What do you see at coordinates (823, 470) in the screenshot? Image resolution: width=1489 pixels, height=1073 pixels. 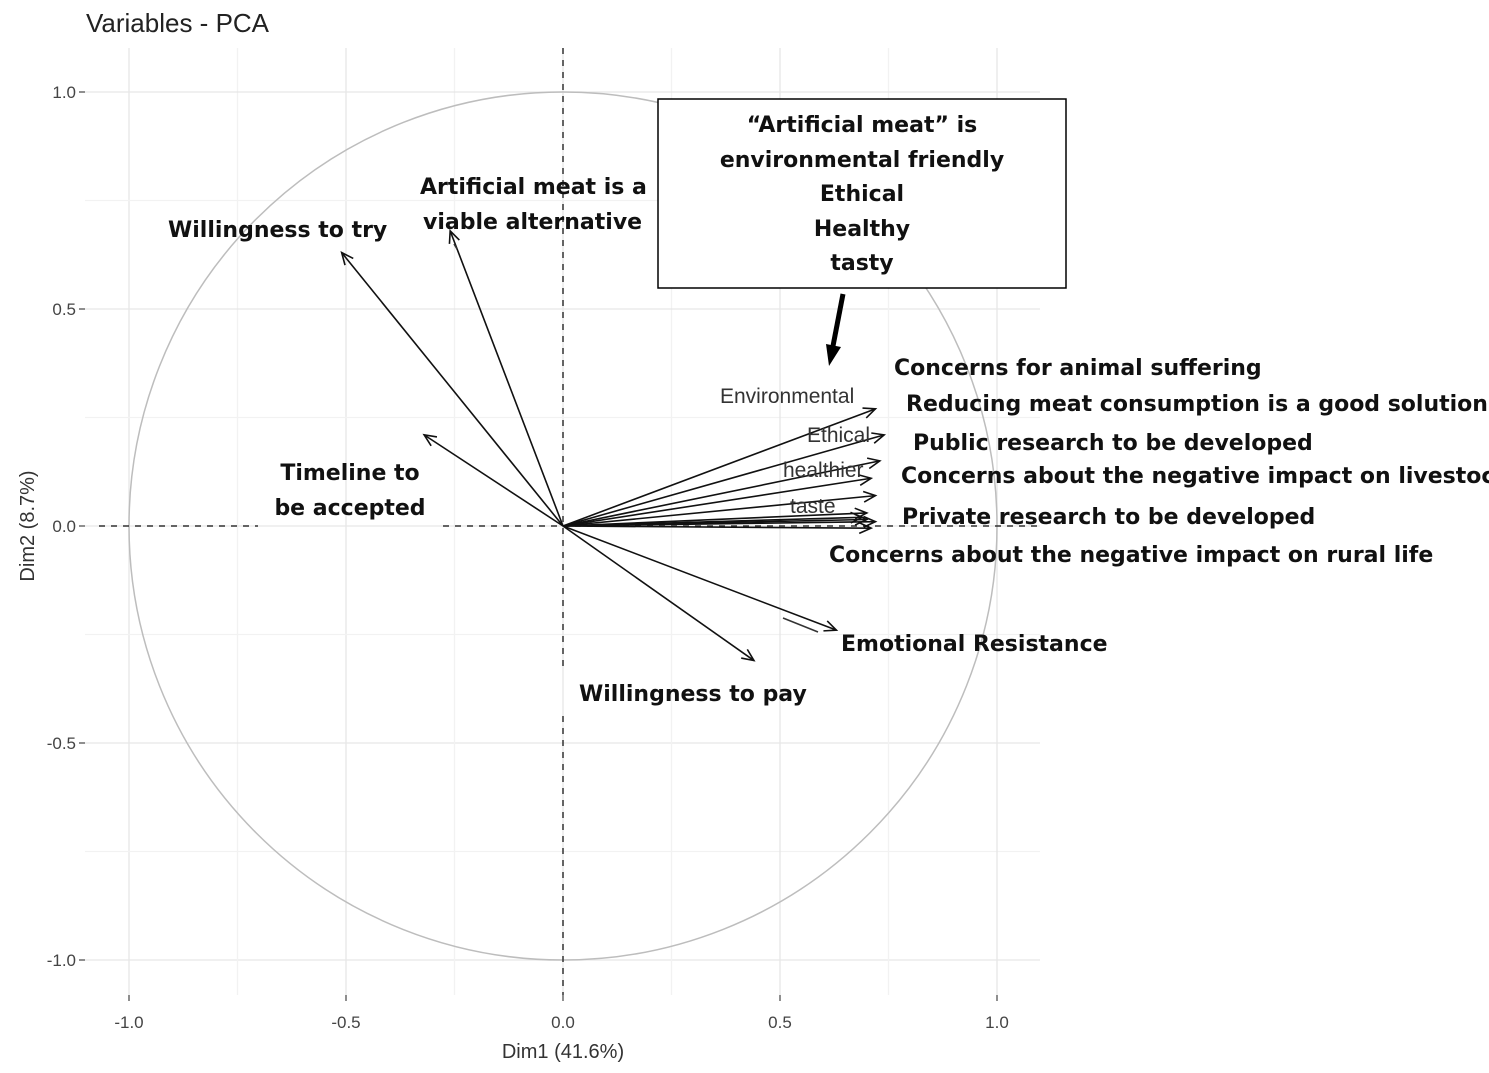 I see `label-healthier: healthier` at bounding box center [823, 470].